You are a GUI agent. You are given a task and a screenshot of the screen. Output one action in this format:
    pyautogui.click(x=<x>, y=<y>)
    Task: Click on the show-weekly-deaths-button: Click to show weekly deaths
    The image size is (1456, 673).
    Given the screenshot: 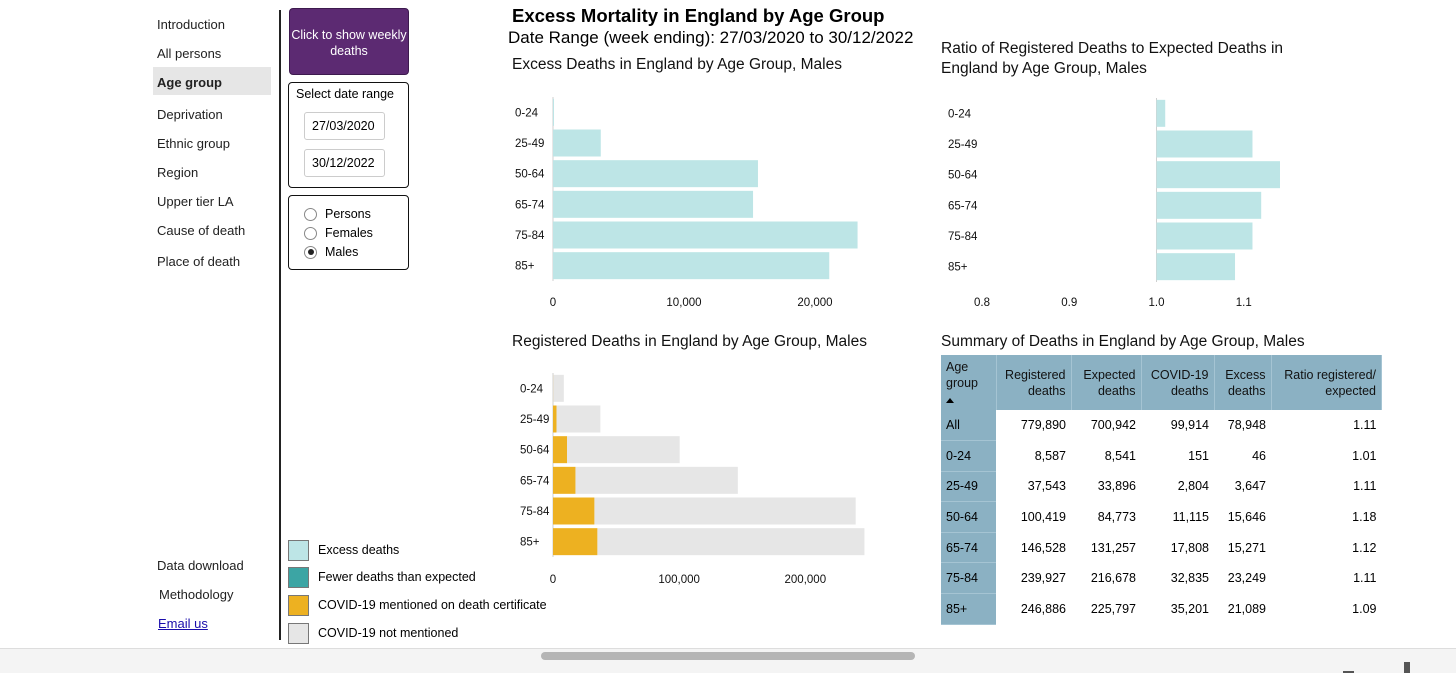 What is the action you would take?
    pyautogui.click(x=349, y=41)
    